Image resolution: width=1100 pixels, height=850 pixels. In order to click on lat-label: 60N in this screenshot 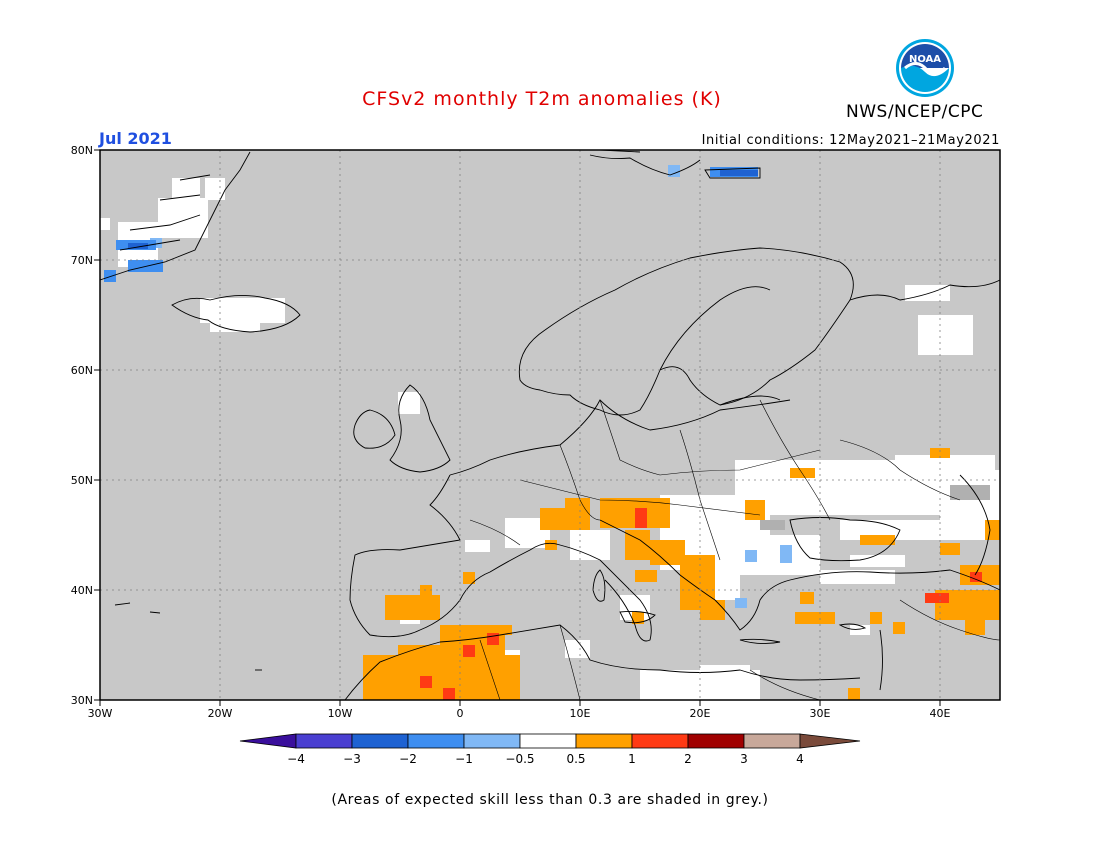, I will do `click(82, 370)`.